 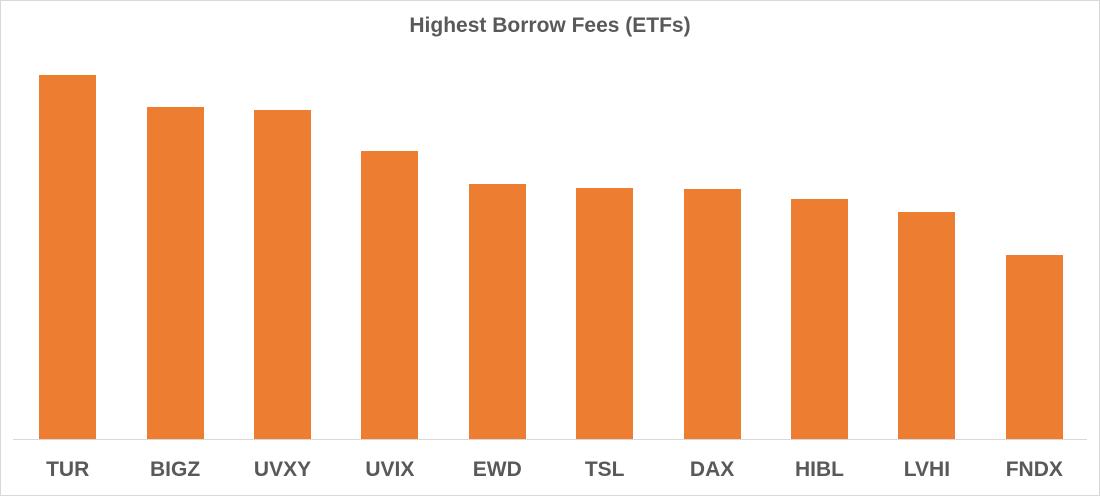 What do you see at coordinates (550, 25) in the screenshot?
I see `chart-title: Highest Borrow Fees (ETFs)` at bounding box center [550, 25].